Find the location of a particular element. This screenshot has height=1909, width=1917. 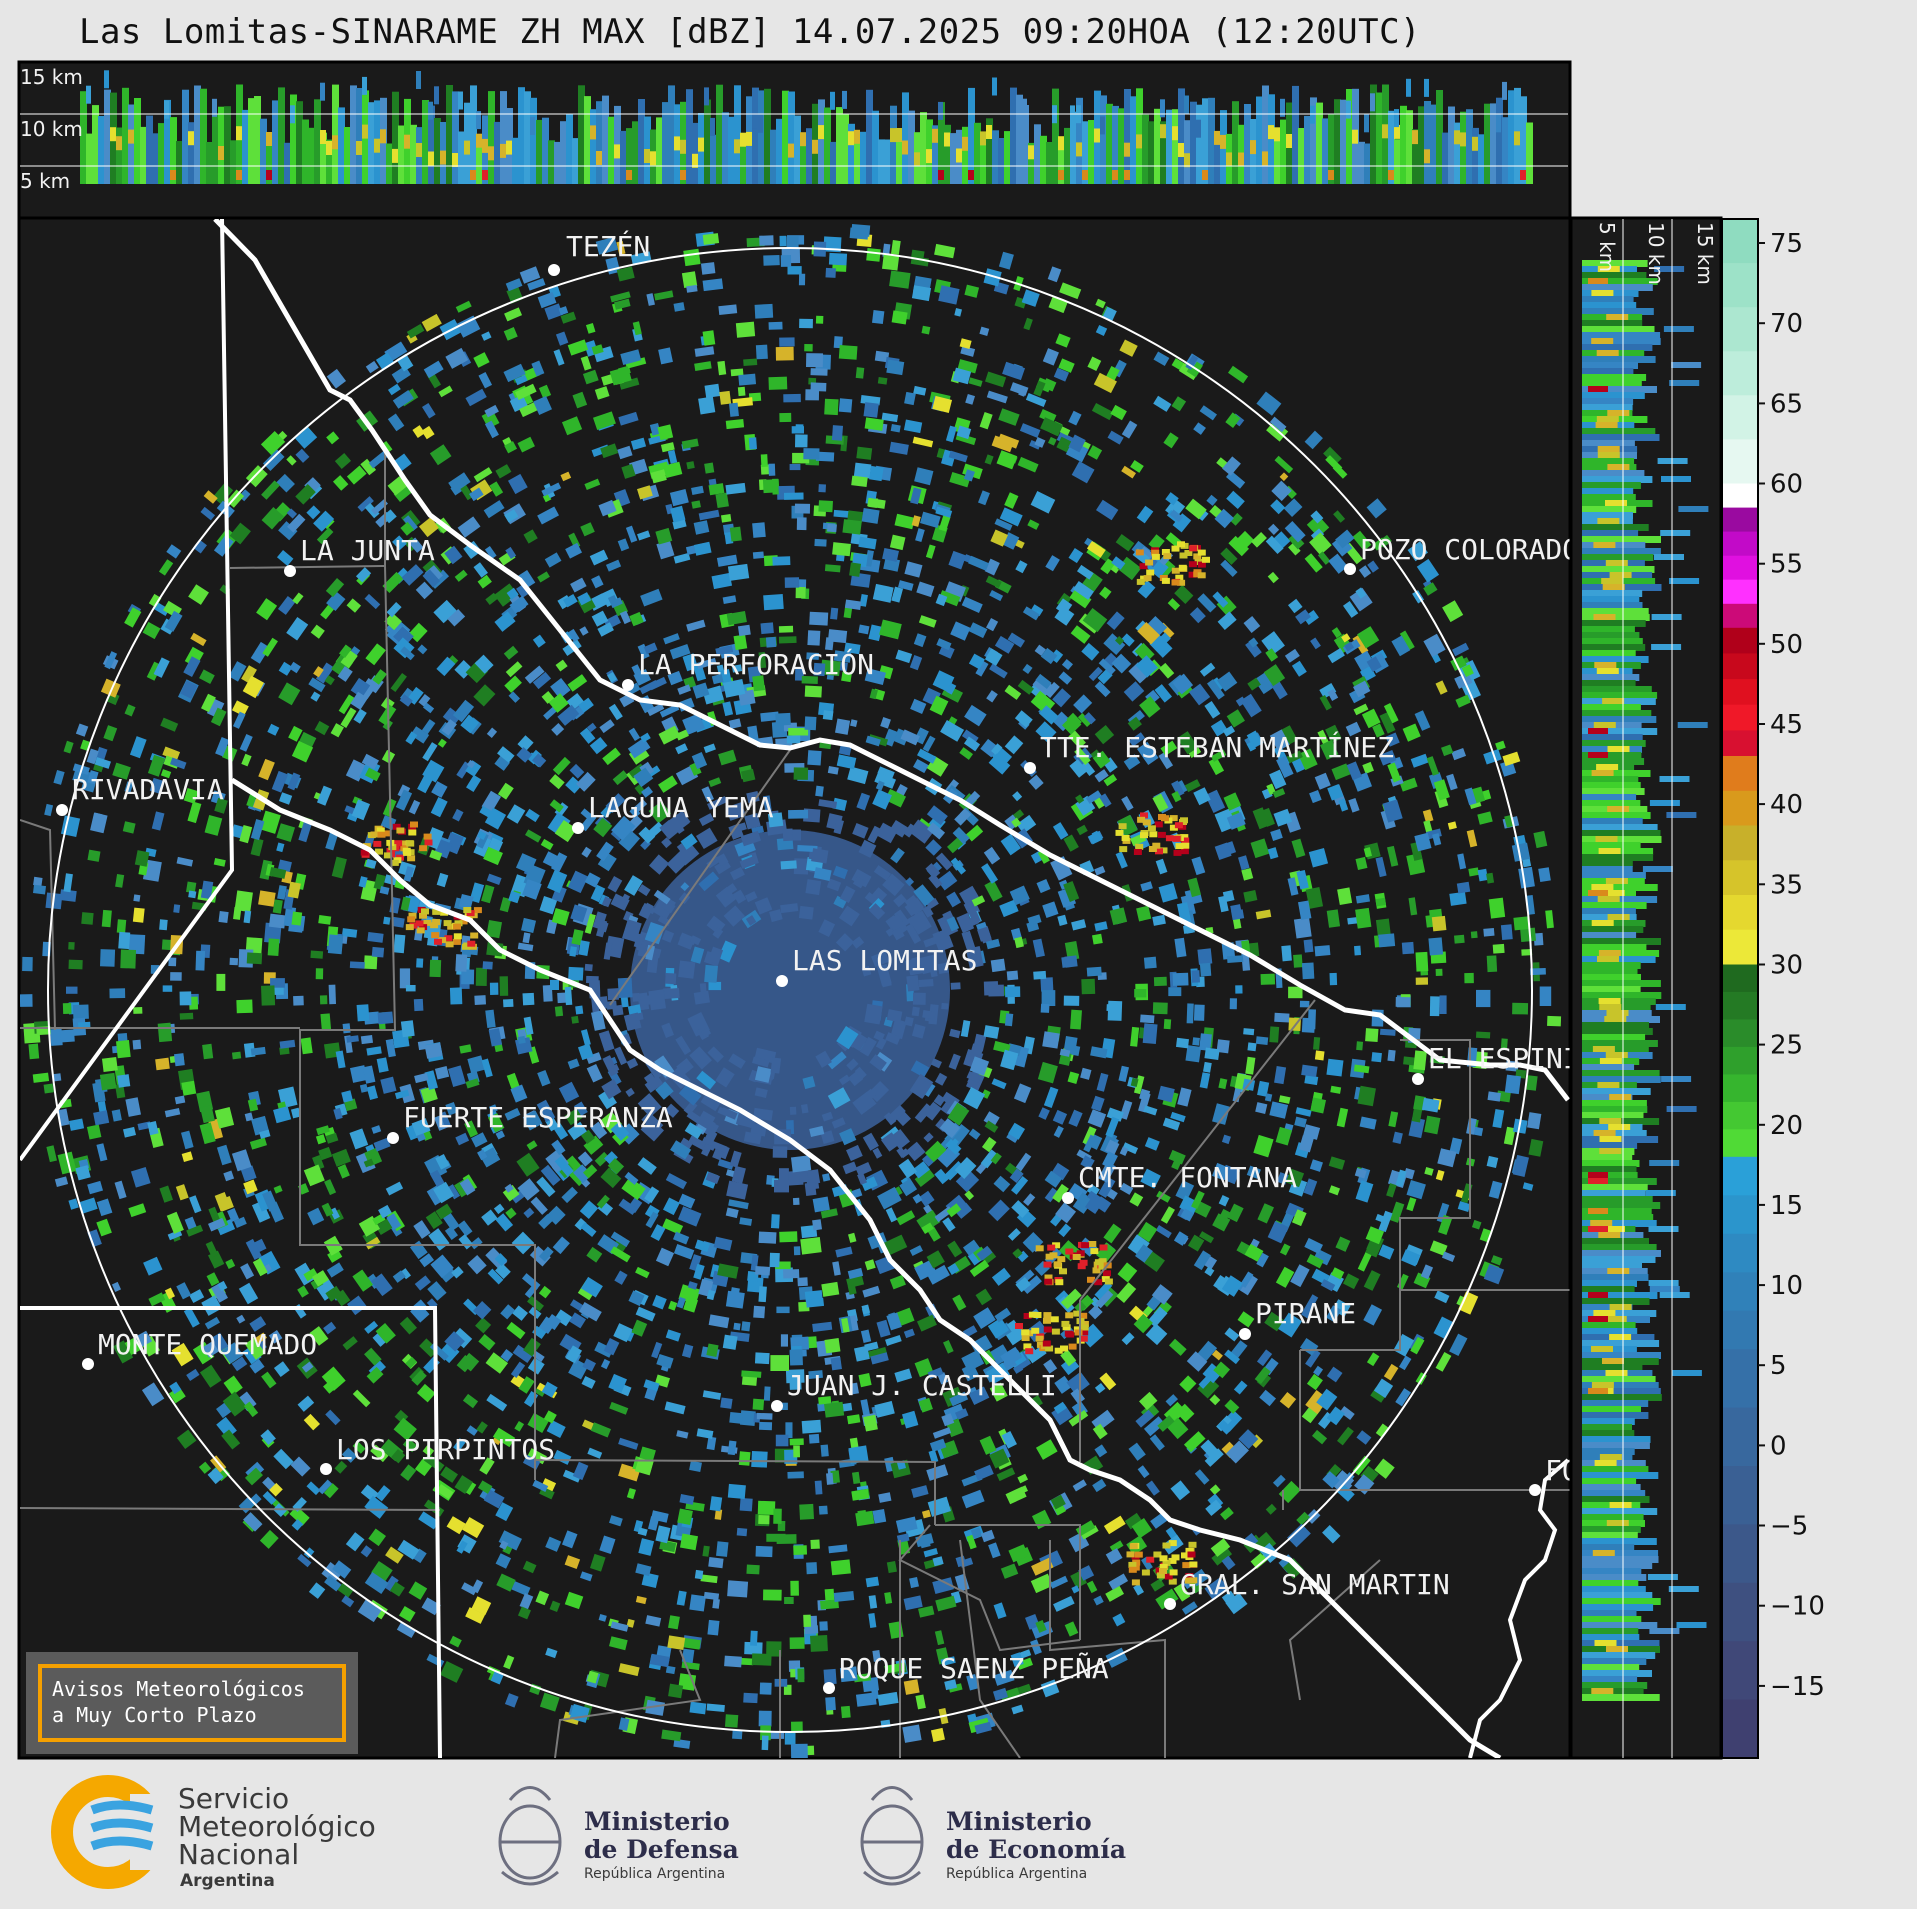

side-cross-section-echoes is located at coordinates (1645, 980).